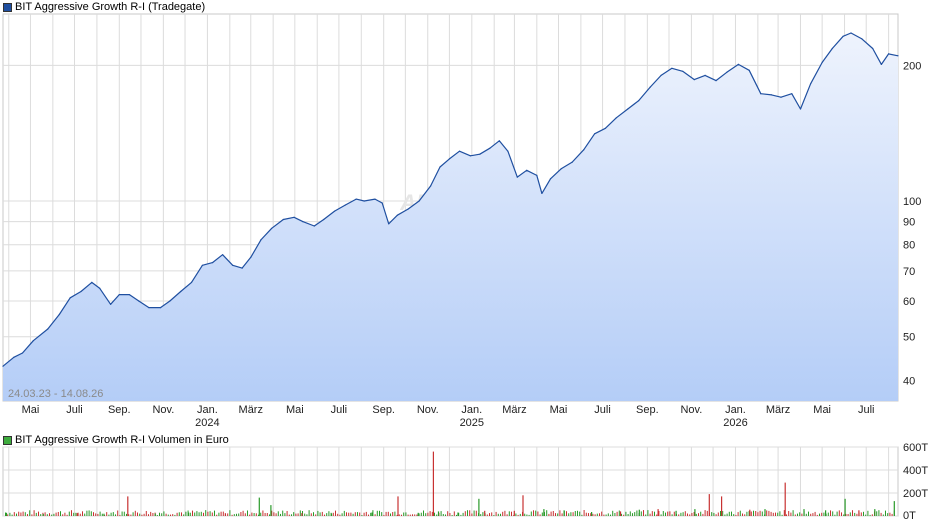 This screenshot has width=940, height=526. Describe the element at coordinates (909, 516) in the screenshot. I see `volume-y-tick-label: 0T` at that location.